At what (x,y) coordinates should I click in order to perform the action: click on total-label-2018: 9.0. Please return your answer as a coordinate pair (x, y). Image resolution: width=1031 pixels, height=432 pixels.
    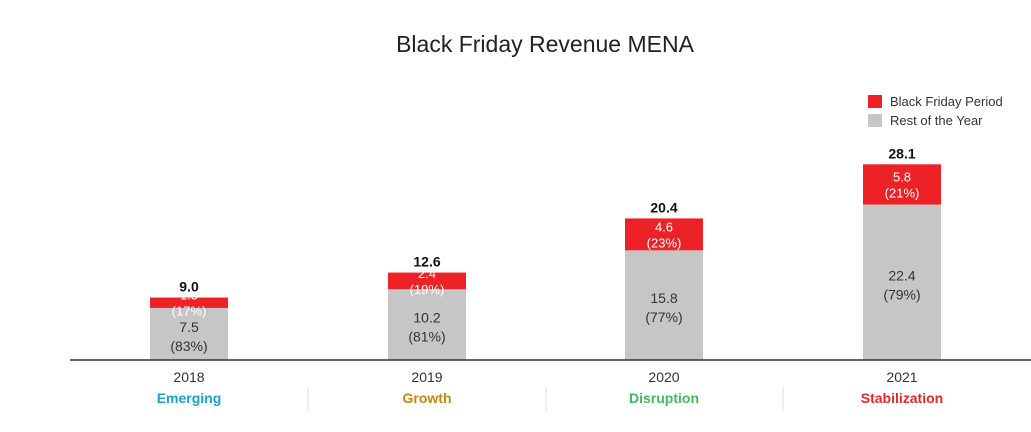
    Looking at the image, I should click on (189, 287).